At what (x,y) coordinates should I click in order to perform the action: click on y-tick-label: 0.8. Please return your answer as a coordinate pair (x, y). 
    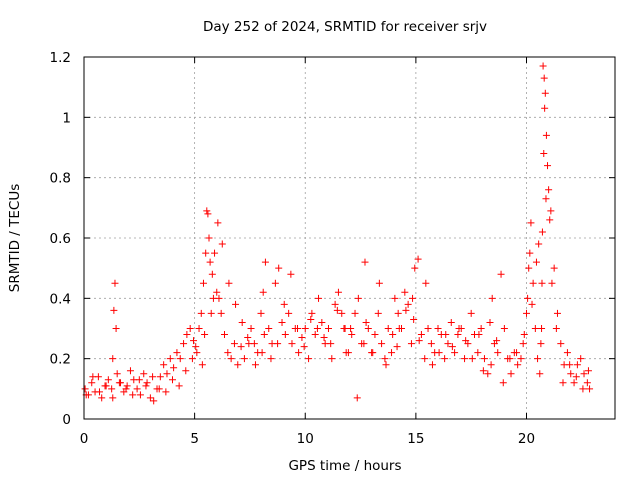
    Looking at the image, I should click on (60, 179).